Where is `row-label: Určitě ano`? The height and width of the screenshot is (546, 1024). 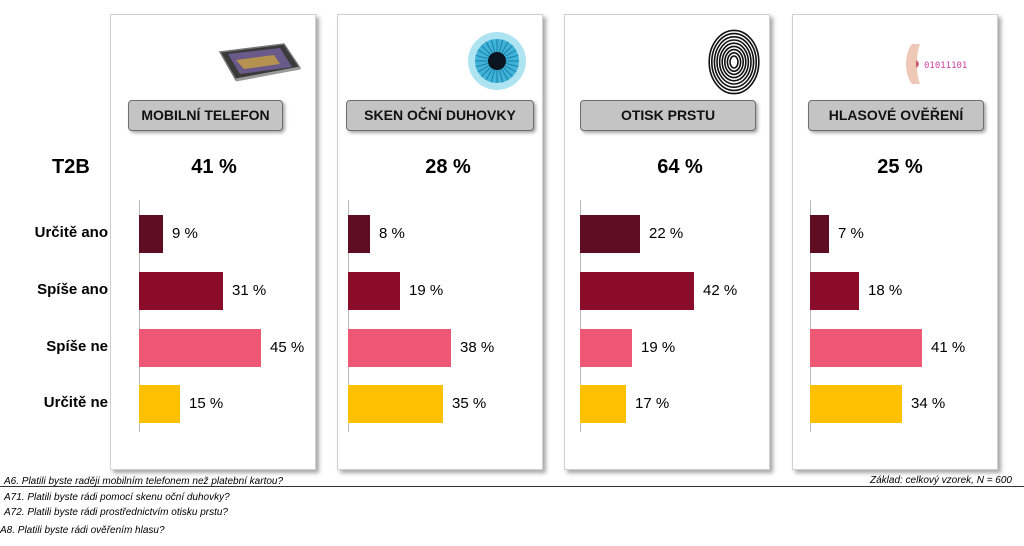
row-label: Určitě ano is located at coordinates (71, 232).